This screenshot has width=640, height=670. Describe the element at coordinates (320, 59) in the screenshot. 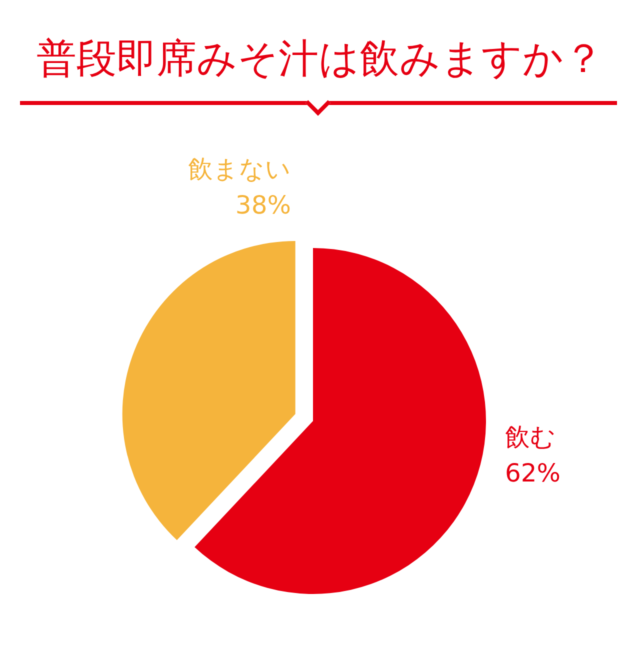

I see `chart-title: 普段即席みそ汁は飲みますか？` at that location.